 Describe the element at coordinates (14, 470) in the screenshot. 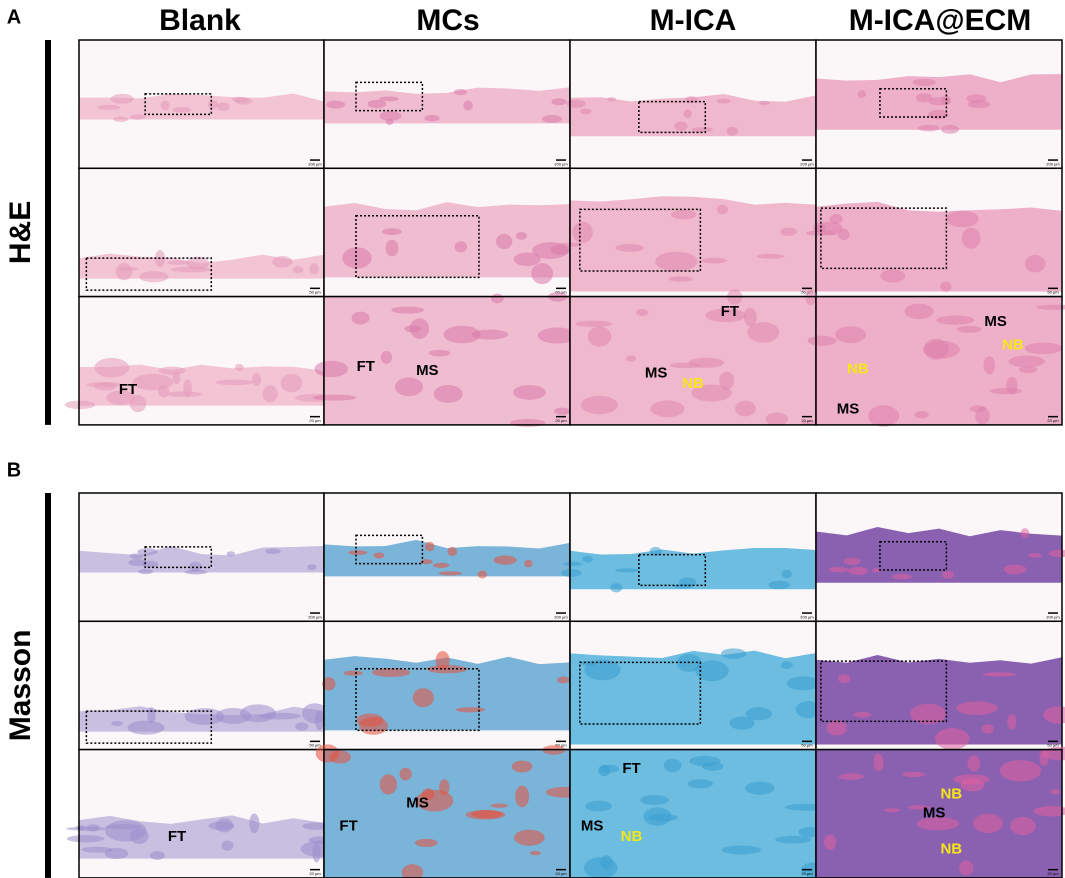

I see `panel-label: B` at that location.